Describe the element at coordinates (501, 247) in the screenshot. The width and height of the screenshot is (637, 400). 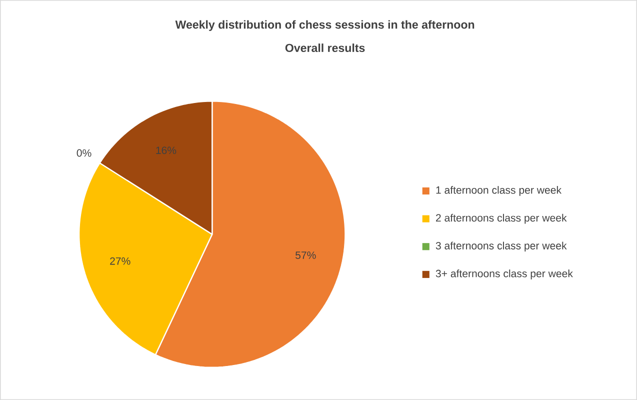
I see `legend-label: 3 afternoons class per week` at that location.